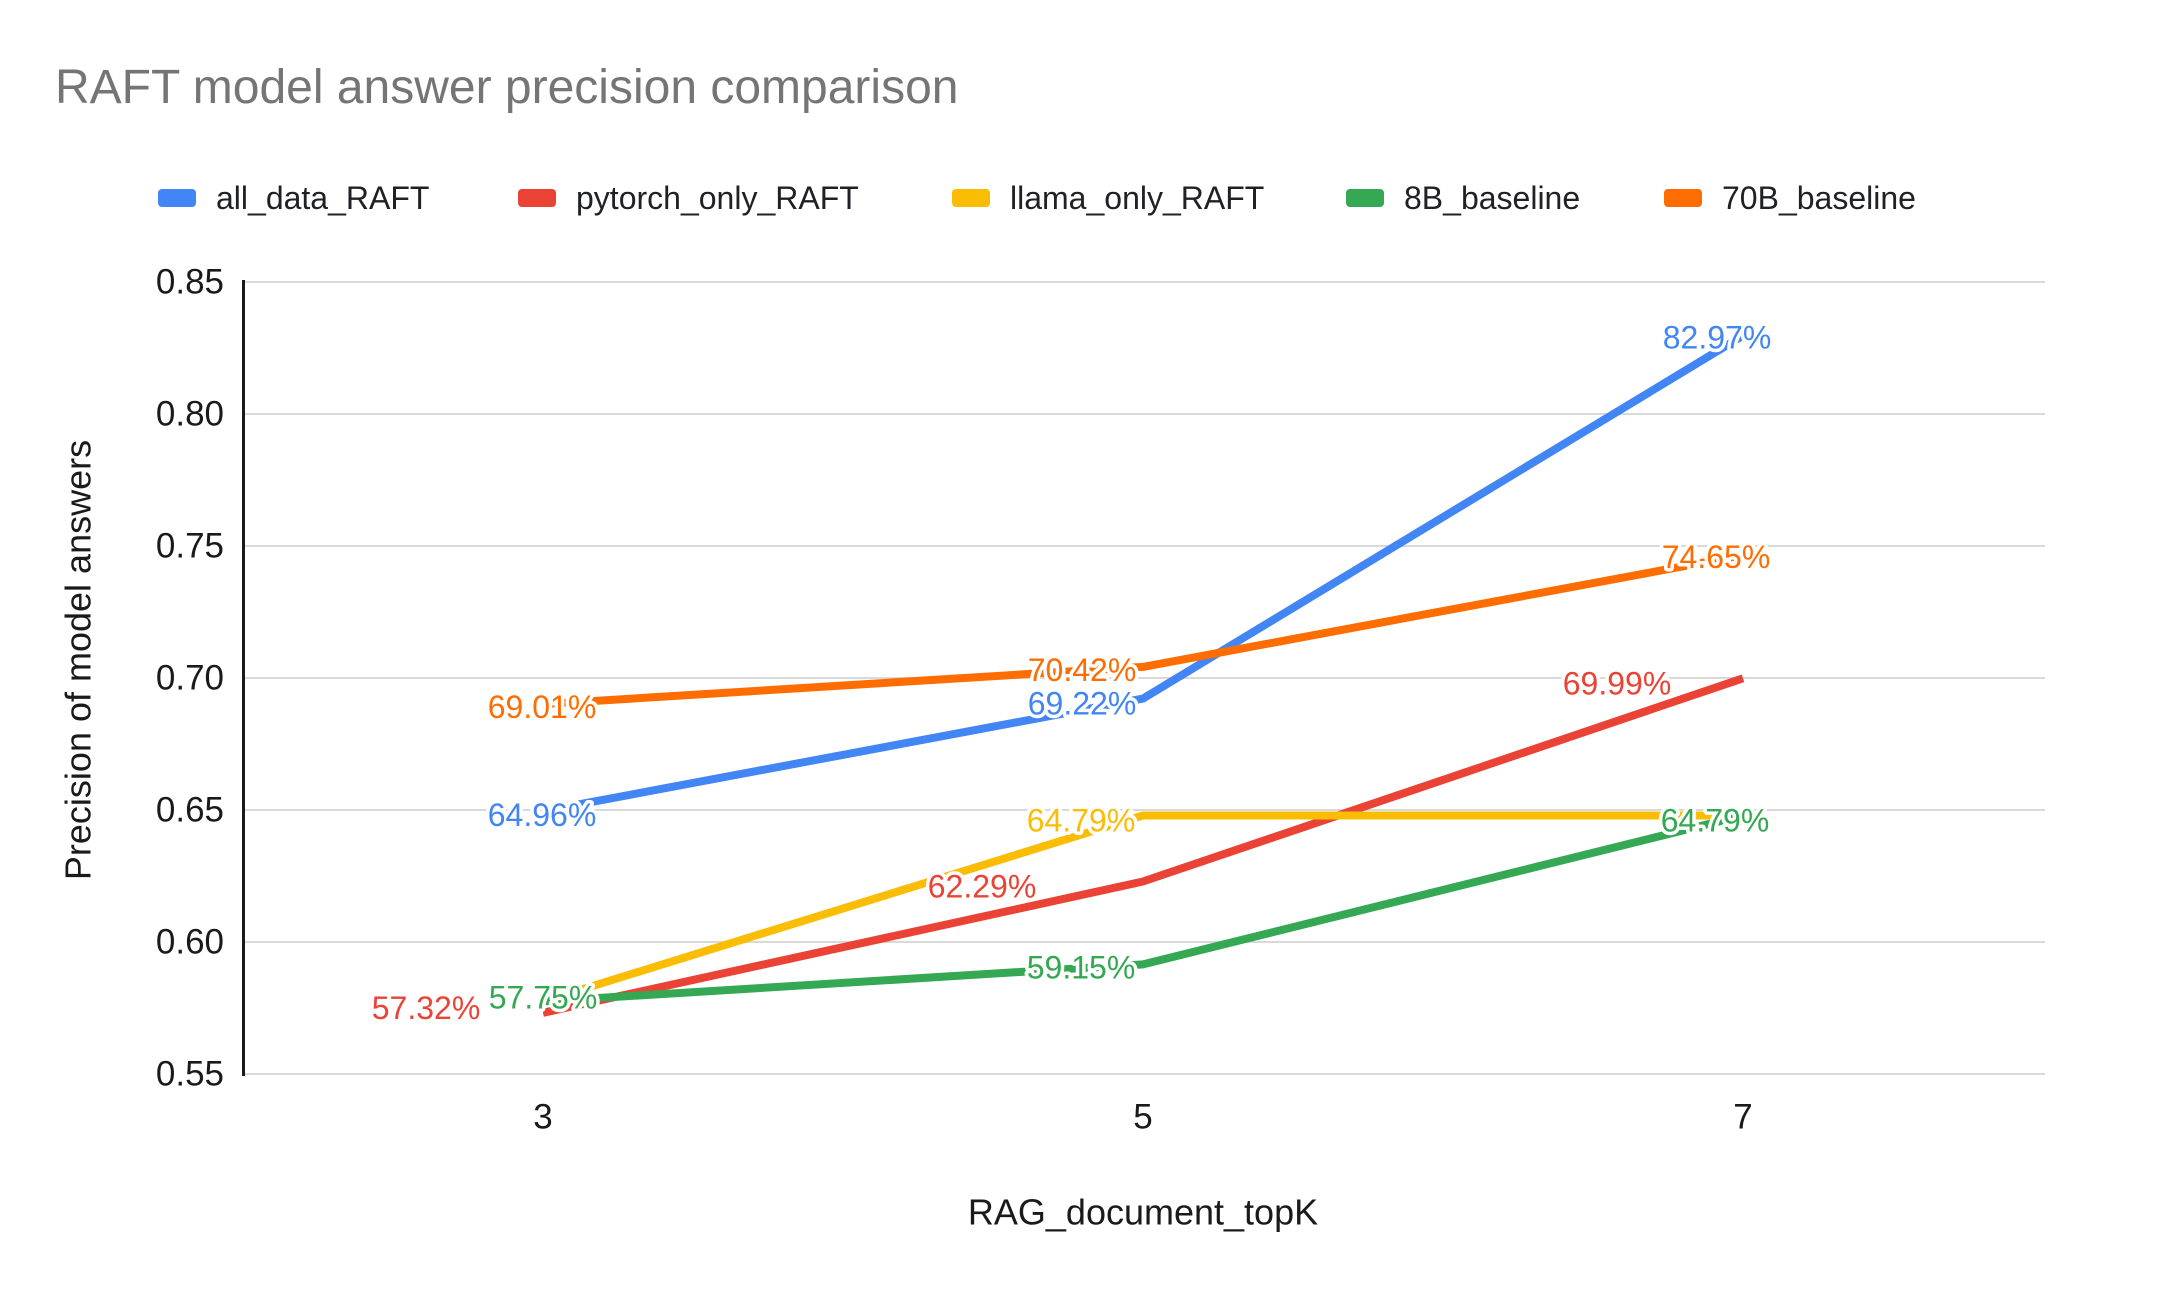 This screenshot has height=1294, width=2164. What do you see at coordinates (717, 197) in the screenshot?
I see `legend-label: pytorch_only_RAFT` at bounding box center [717, 197].